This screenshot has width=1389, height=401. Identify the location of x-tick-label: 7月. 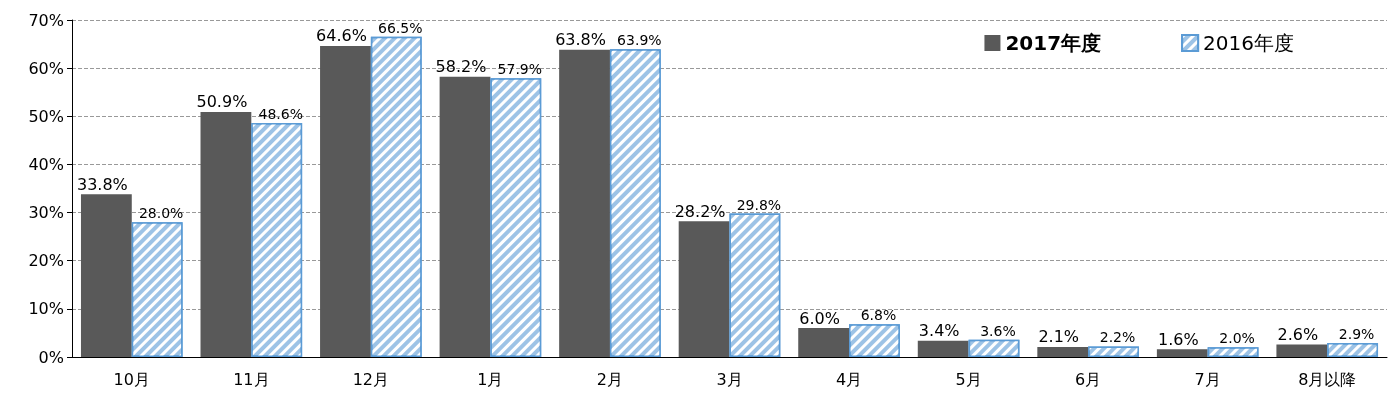
(1207, 379).